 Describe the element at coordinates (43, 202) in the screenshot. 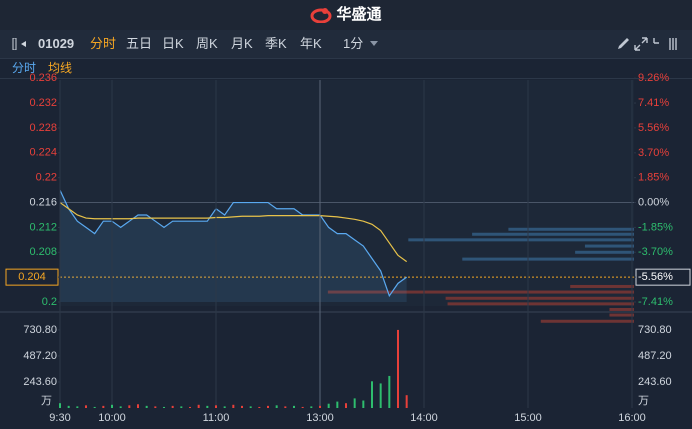

I see `y-tick-label: 0.216` at that location.